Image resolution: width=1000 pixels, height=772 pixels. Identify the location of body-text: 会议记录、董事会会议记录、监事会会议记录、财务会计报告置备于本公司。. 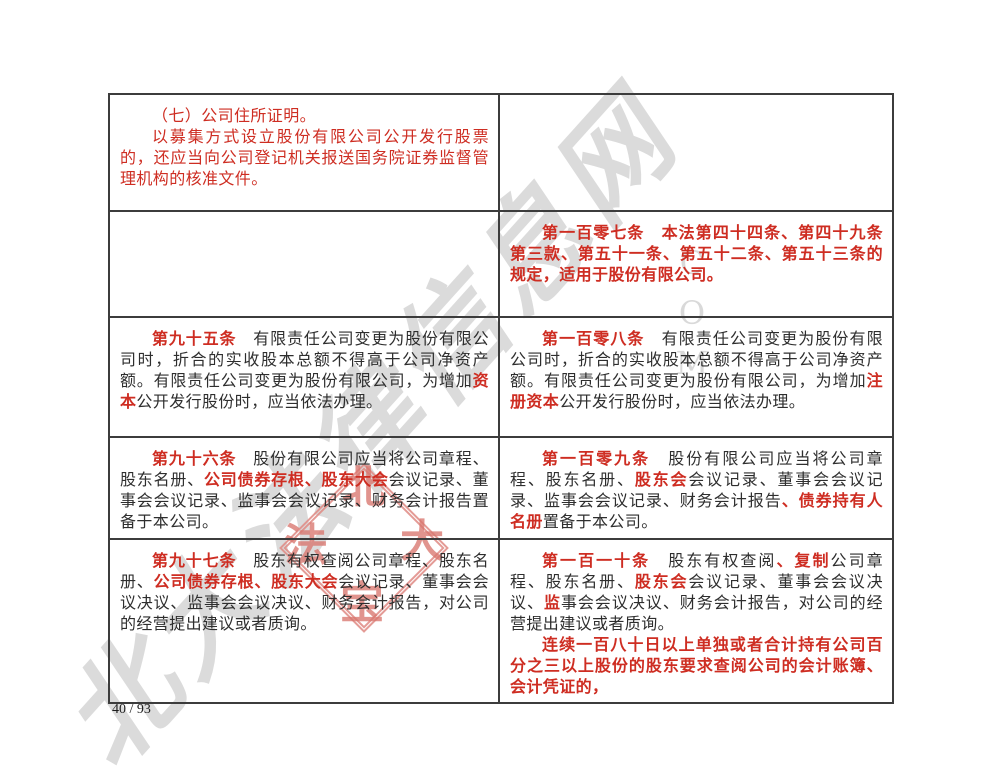
(304, 501).